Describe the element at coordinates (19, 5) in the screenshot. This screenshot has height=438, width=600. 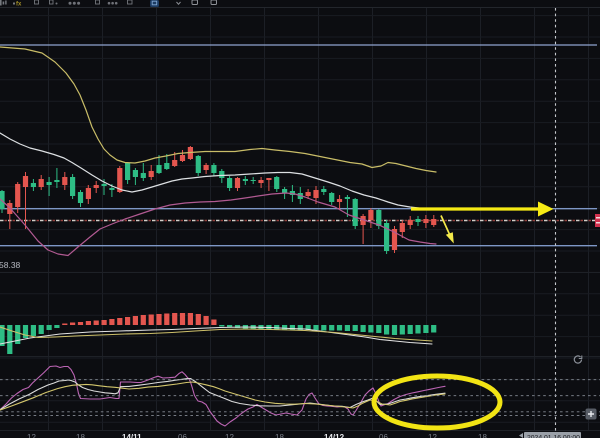
I see `svg-text: fx` at that location.